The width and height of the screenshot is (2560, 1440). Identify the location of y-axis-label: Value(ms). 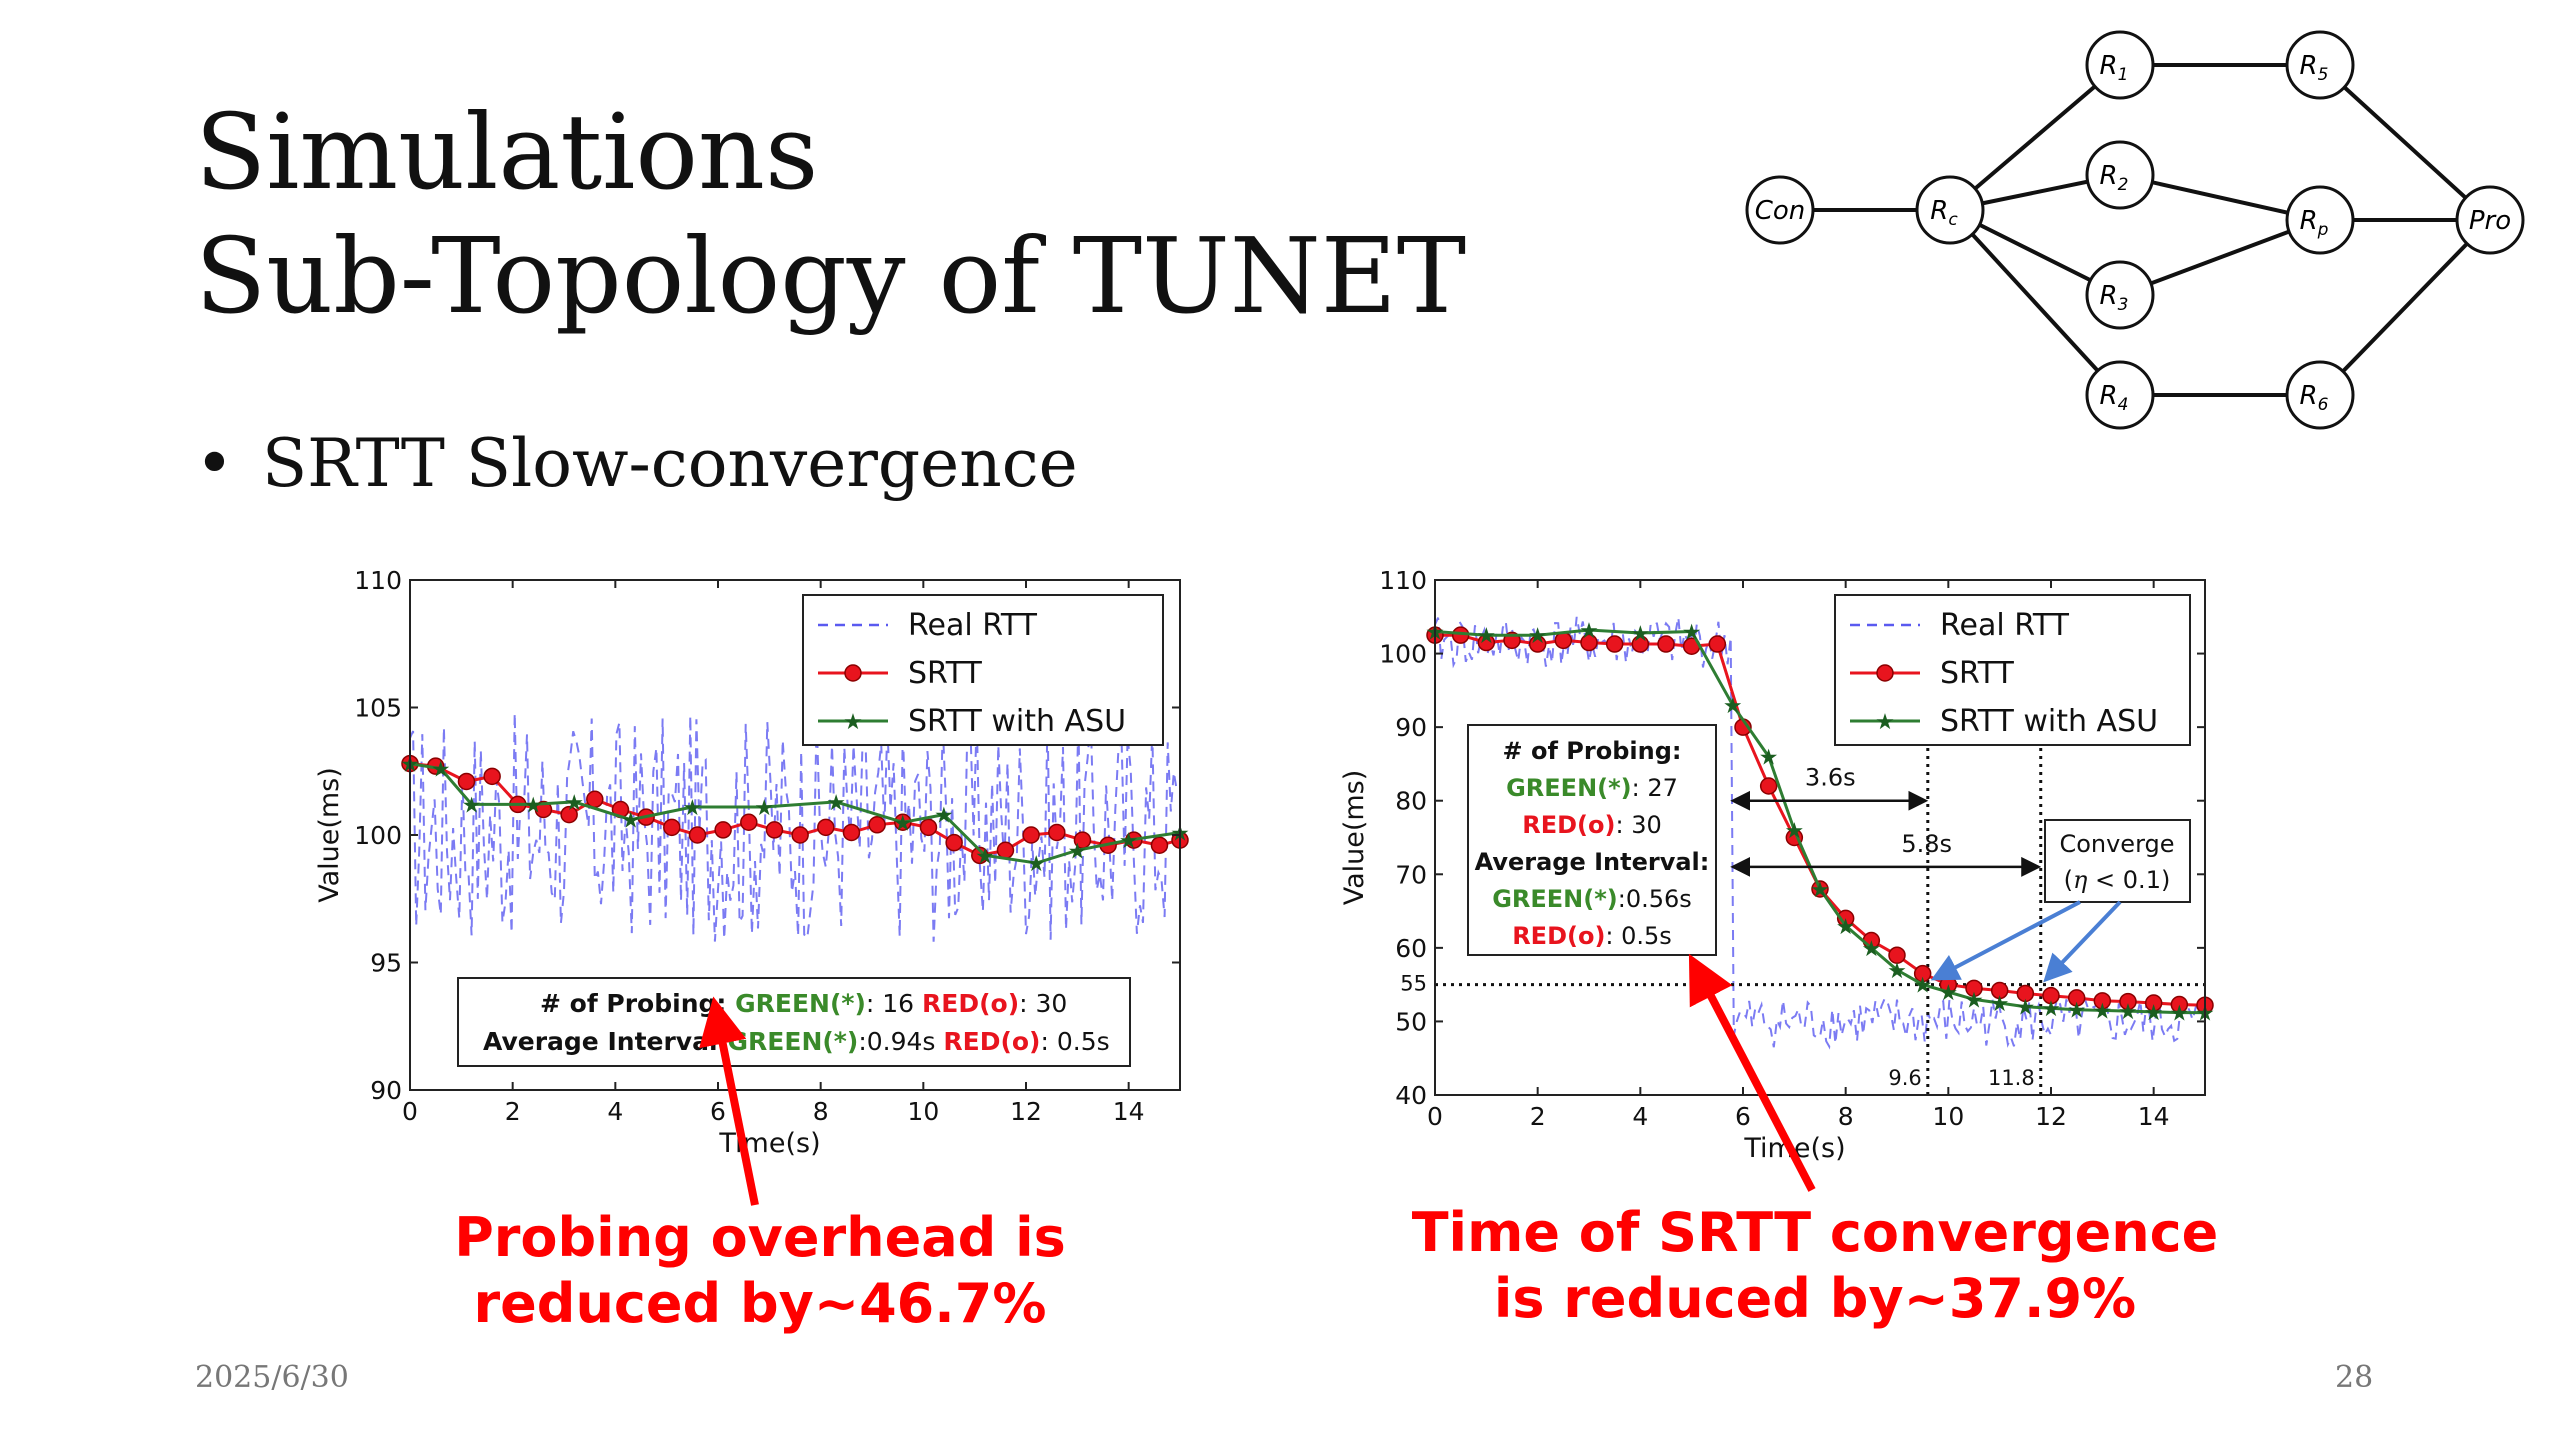
(1354, 838).